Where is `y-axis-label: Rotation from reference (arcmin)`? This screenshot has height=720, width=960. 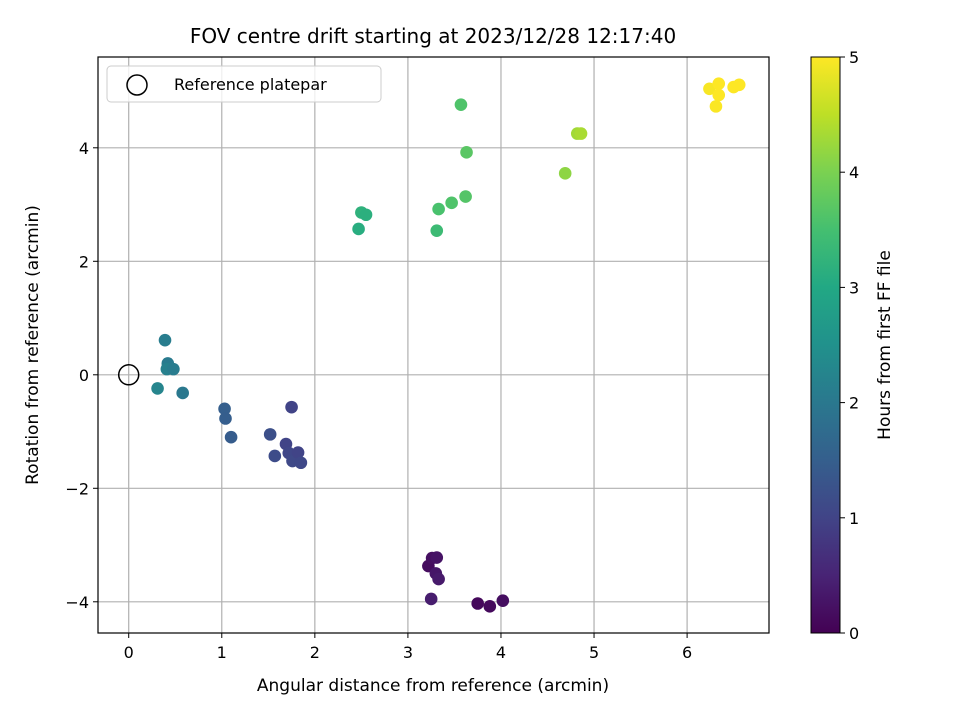
y-axis-label: Rotation from reference (arcmin) is located at coordinates (33, 345).